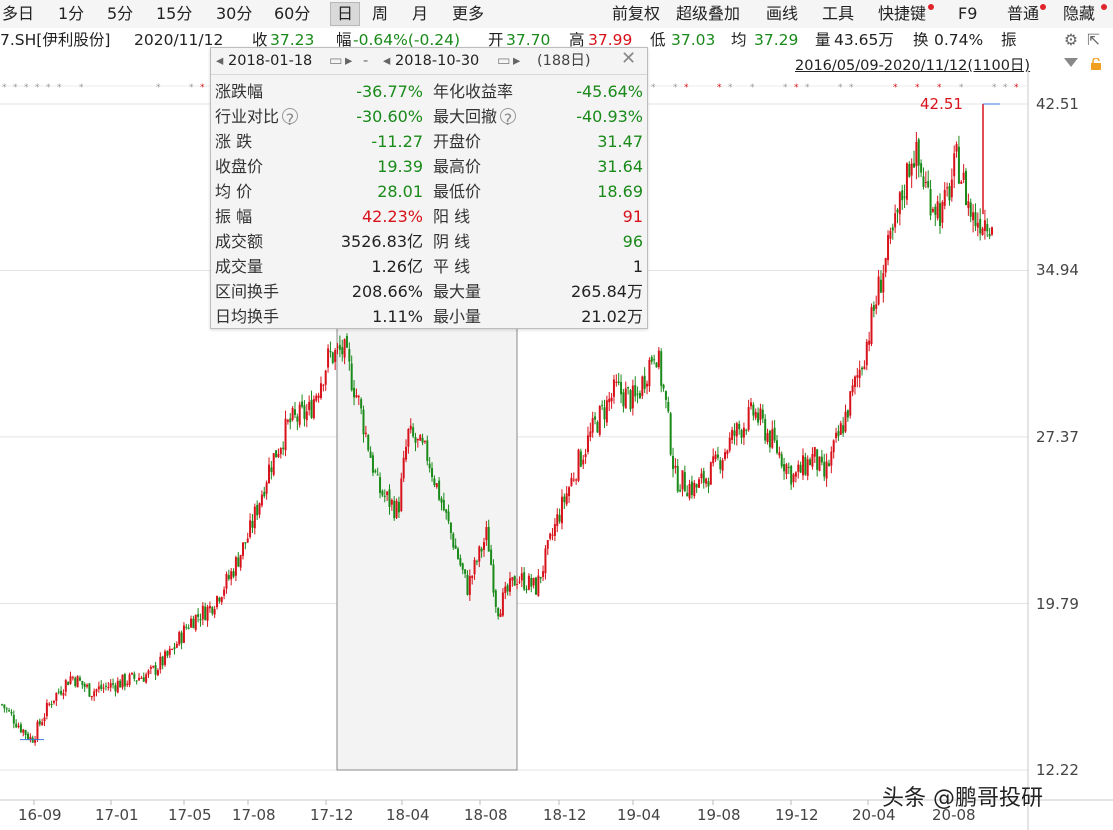  What do you see at coordinates (782, 13) in the screenshot?
I see `toolbar-button: 画线` at bounding box center [782, 13].